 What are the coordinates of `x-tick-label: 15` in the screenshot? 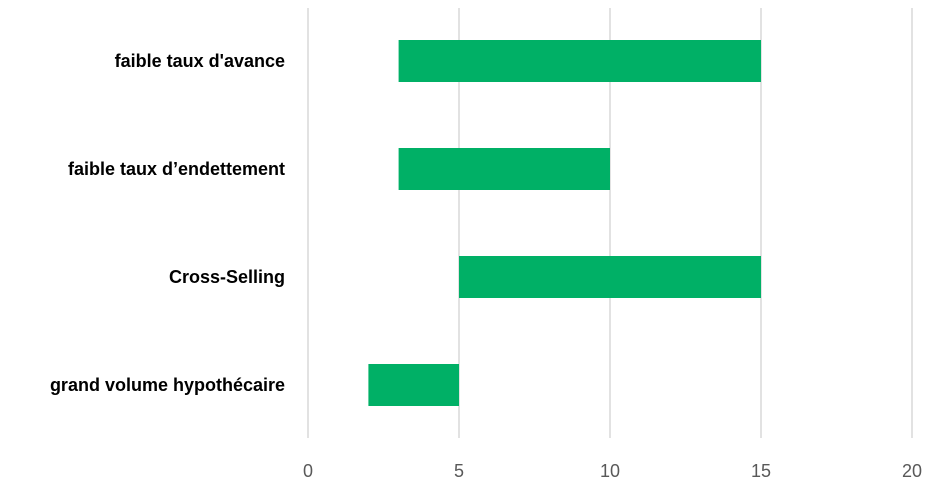 It's located at (761, 471).